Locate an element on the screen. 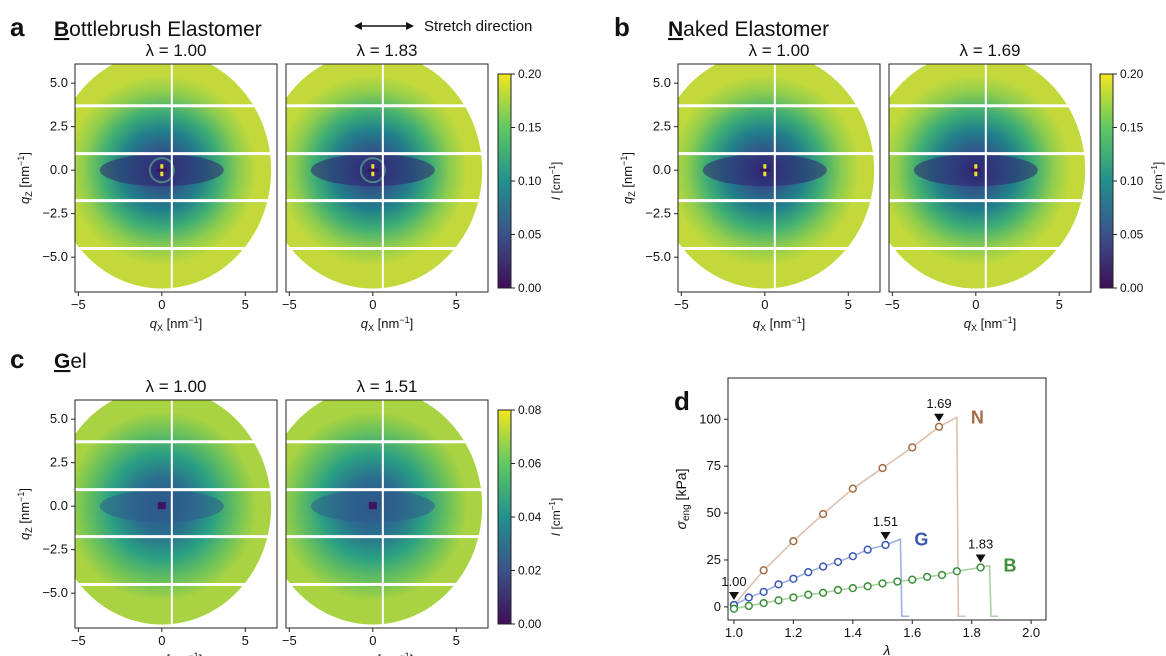 The image size is (1166, 656). panel-letter-d: d is located at coordinates (682, 401).